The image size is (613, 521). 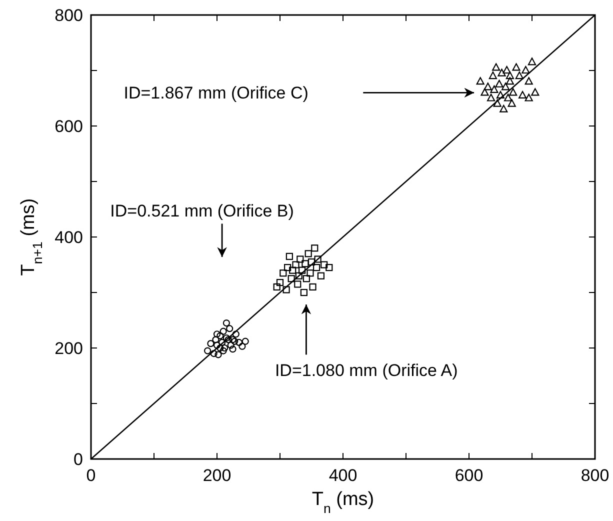 What do you see at coordinates (68, 15) in the screenshot?
I see `y-tick-label: 800` at bounding box center [68, 15].